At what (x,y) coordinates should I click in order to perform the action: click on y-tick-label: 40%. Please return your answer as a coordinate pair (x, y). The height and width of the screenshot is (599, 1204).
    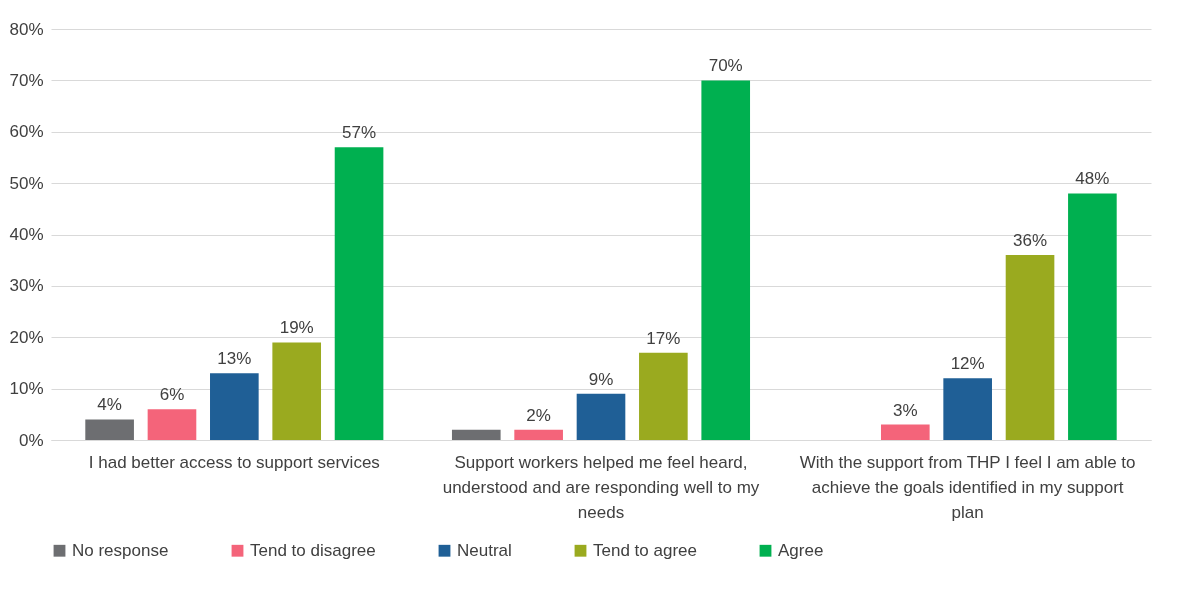
    Looking at the image, I should click on (26, 234).